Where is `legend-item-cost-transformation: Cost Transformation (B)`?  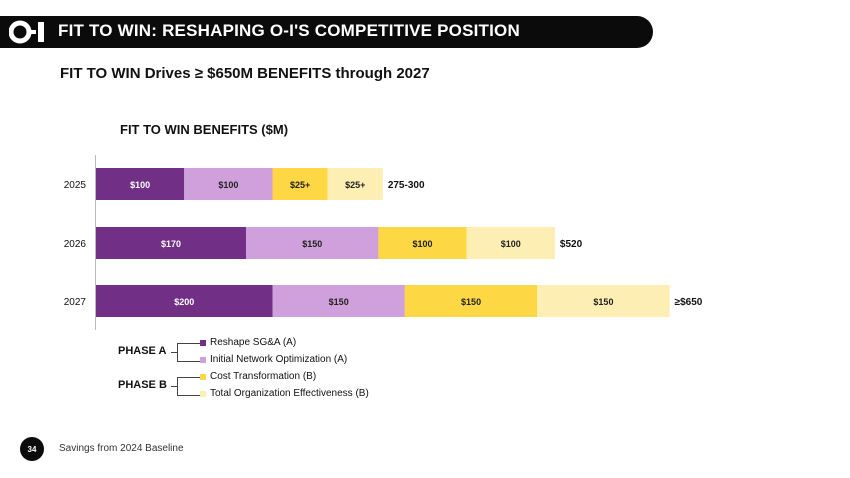 legend-item-cost-transformation: Cost Transformation (B) is located at coordinates (258, 376).